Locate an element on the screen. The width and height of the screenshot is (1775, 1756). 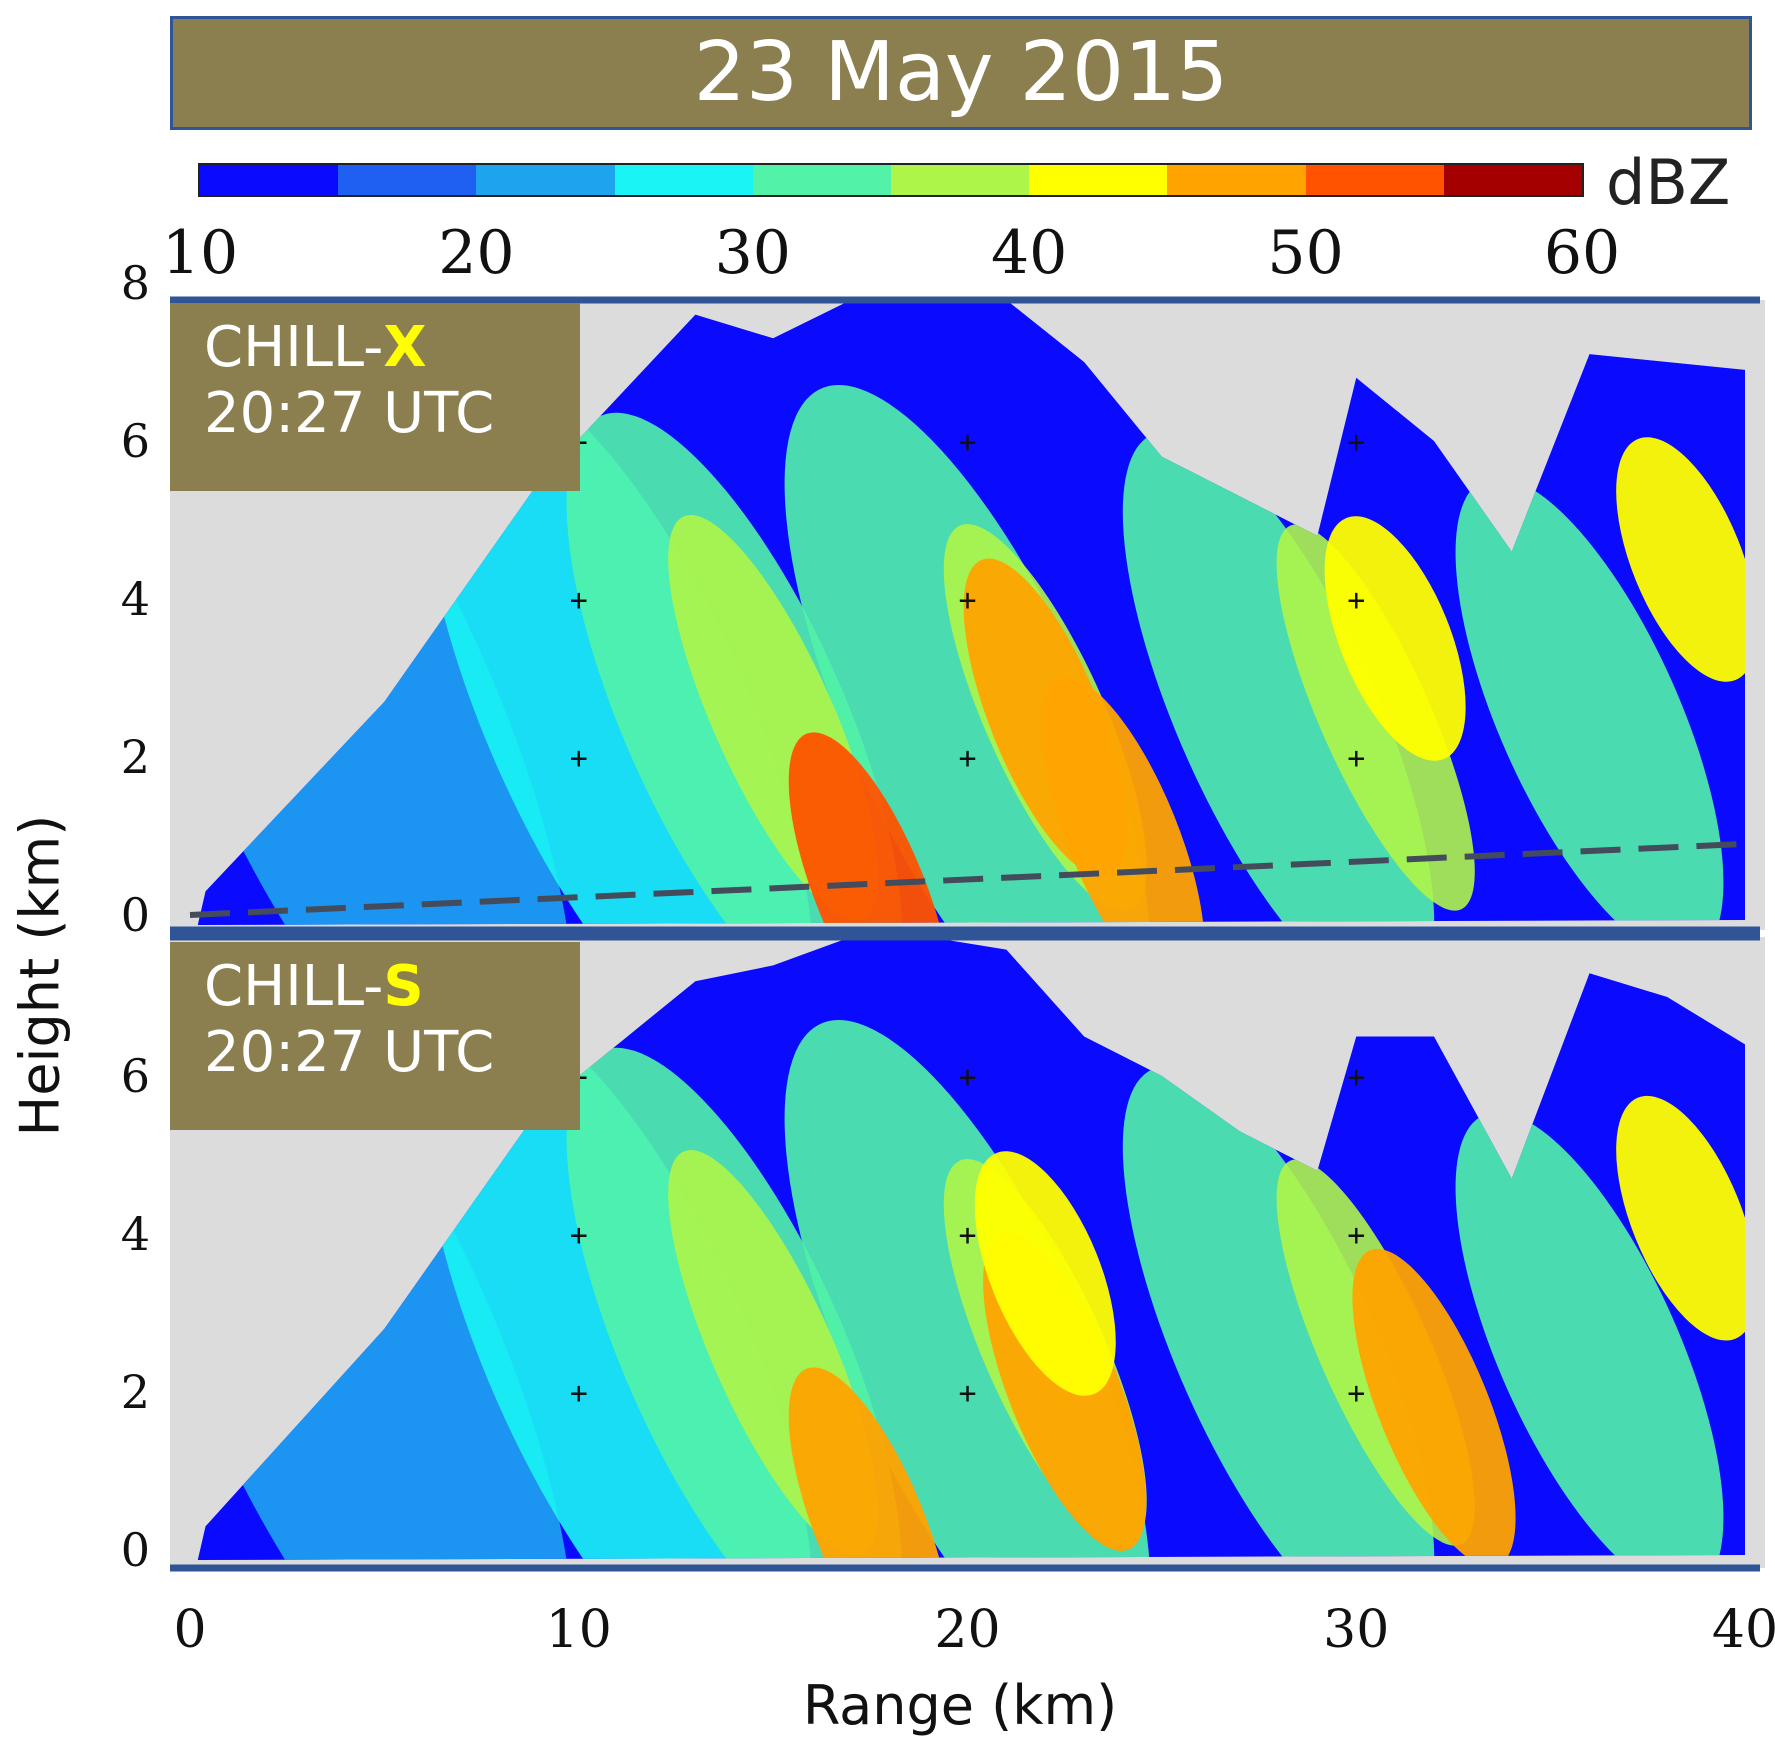
colorbar-unit: dBZ is located at coordinates (1668, 182).